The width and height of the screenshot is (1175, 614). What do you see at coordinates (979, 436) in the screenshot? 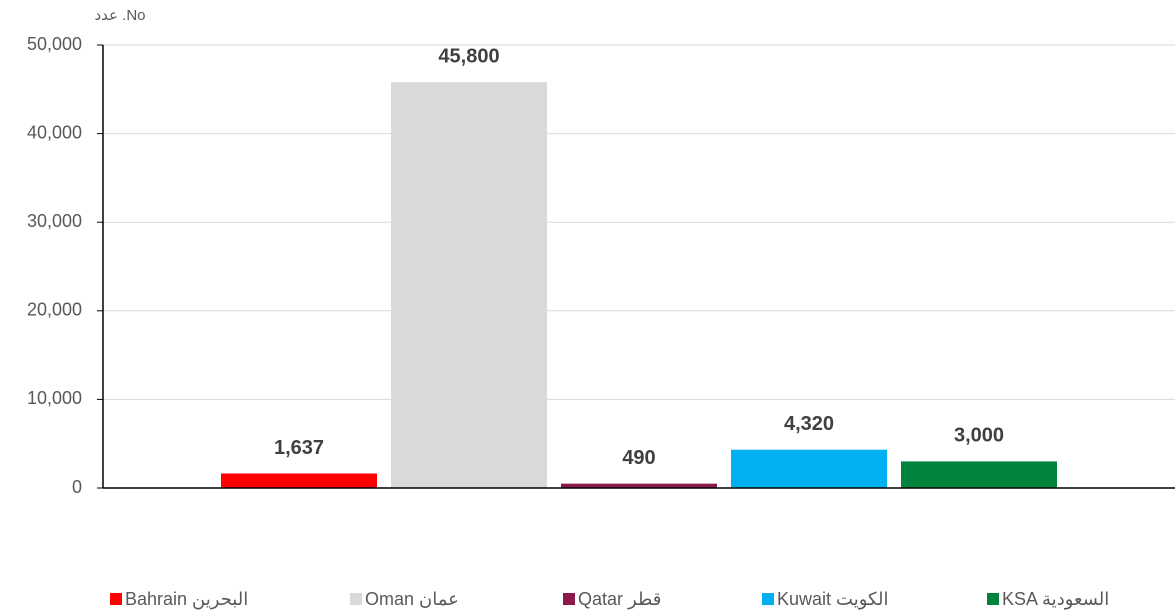
I see `value-label: 3,000` at bounding box center [979, 436].